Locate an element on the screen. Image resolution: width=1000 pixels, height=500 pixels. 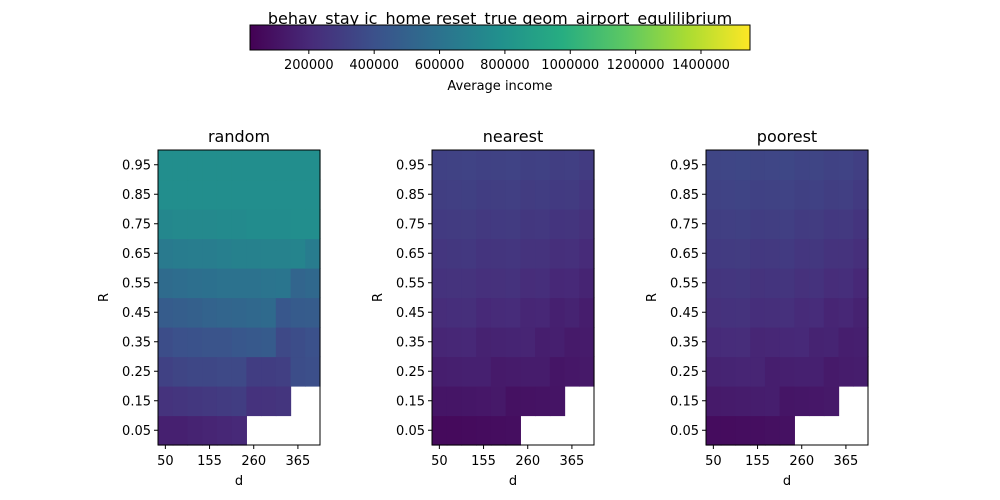
y-tick-label: 0.15 is located at coordinates (136, 401).